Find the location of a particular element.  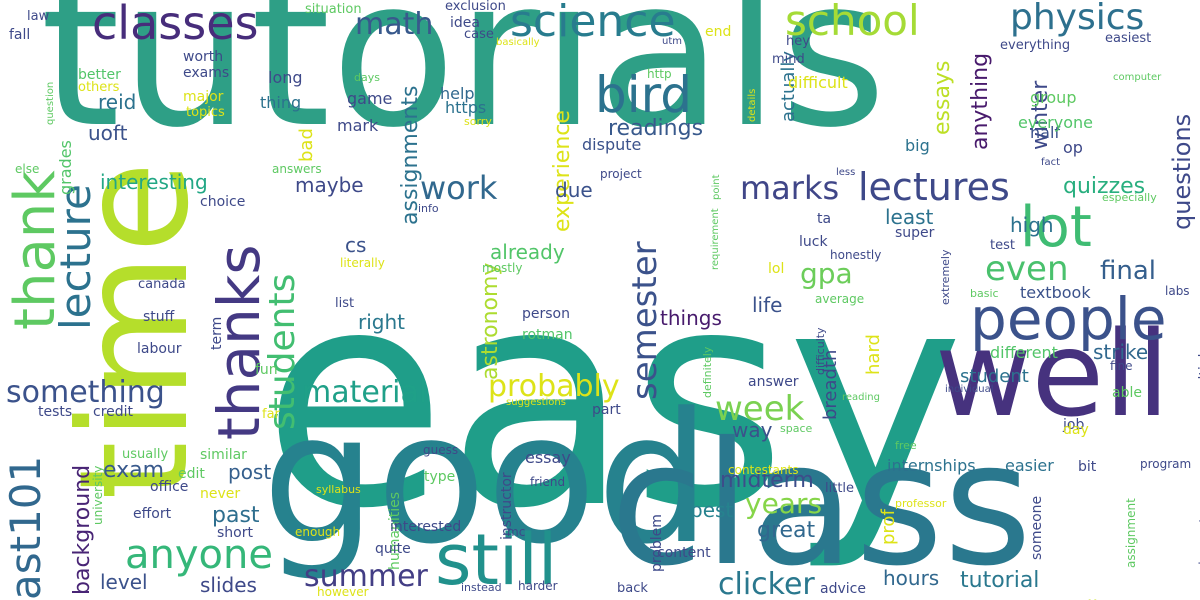

word-bad: bad is located at coordinates (306, 145).